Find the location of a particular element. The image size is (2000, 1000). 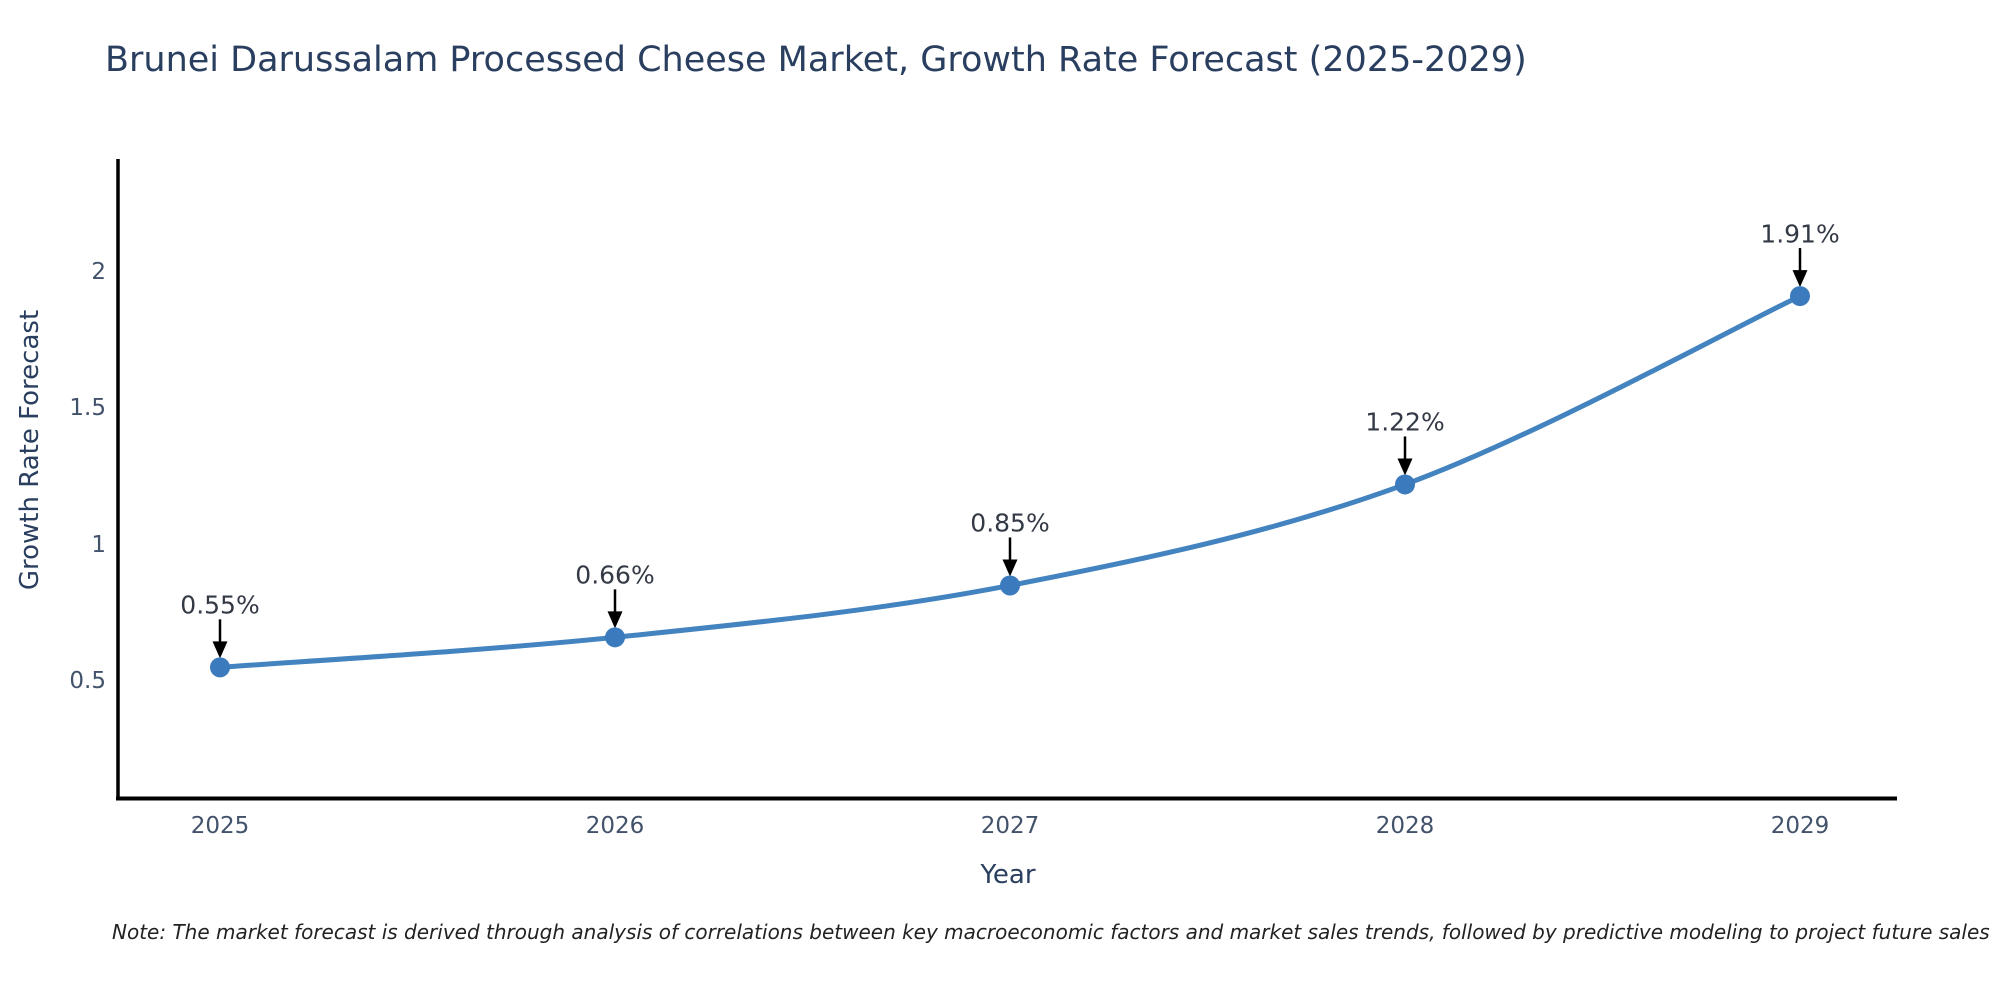

x-tick-2027: 2027 is located at coordinates (1010, 826).